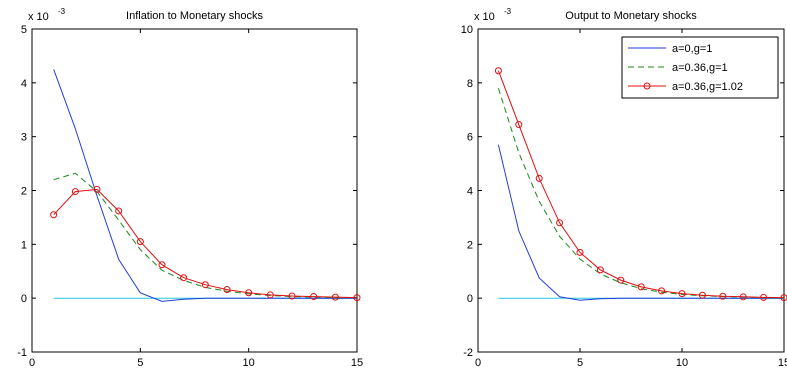 This screenshot has width=787, height=376. Describe the element at coordinates (707, 87) in the screenshot. I see `legend-entry: a=0.36,g=1.02` at that location.